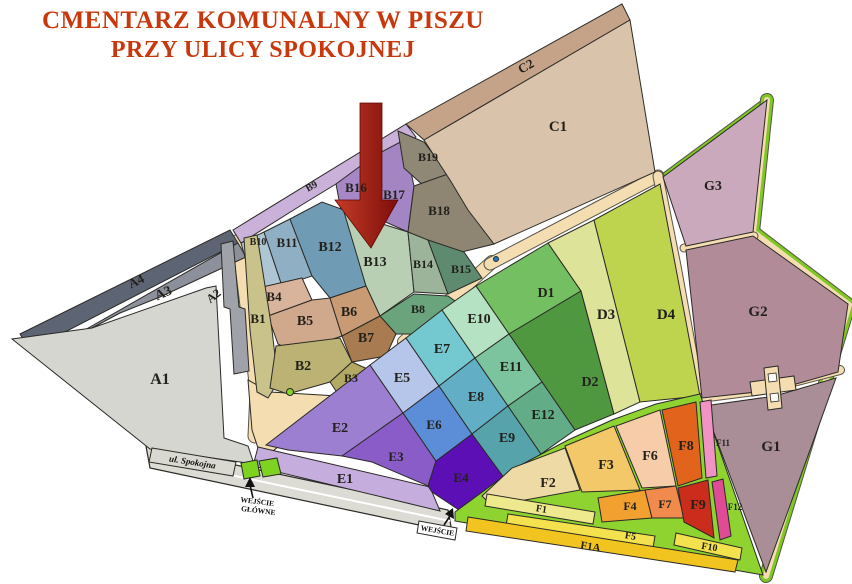 The width and height of the screenshot is (852, 584). Describe the element at coordinates (447, 520) in the screenshot. I see `side-entrance-arrow` at that location.